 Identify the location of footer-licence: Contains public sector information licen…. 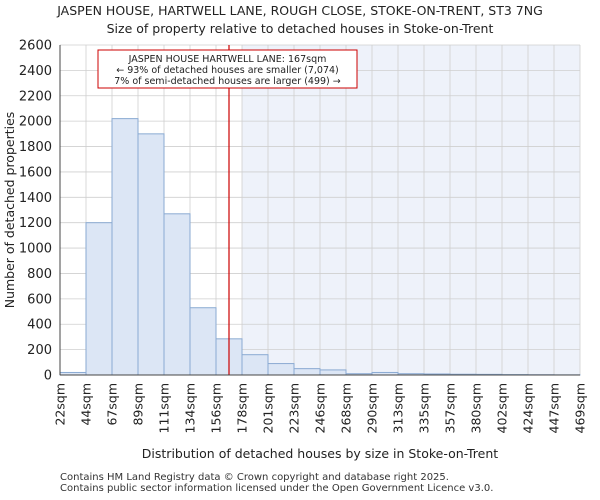
(277, 488).